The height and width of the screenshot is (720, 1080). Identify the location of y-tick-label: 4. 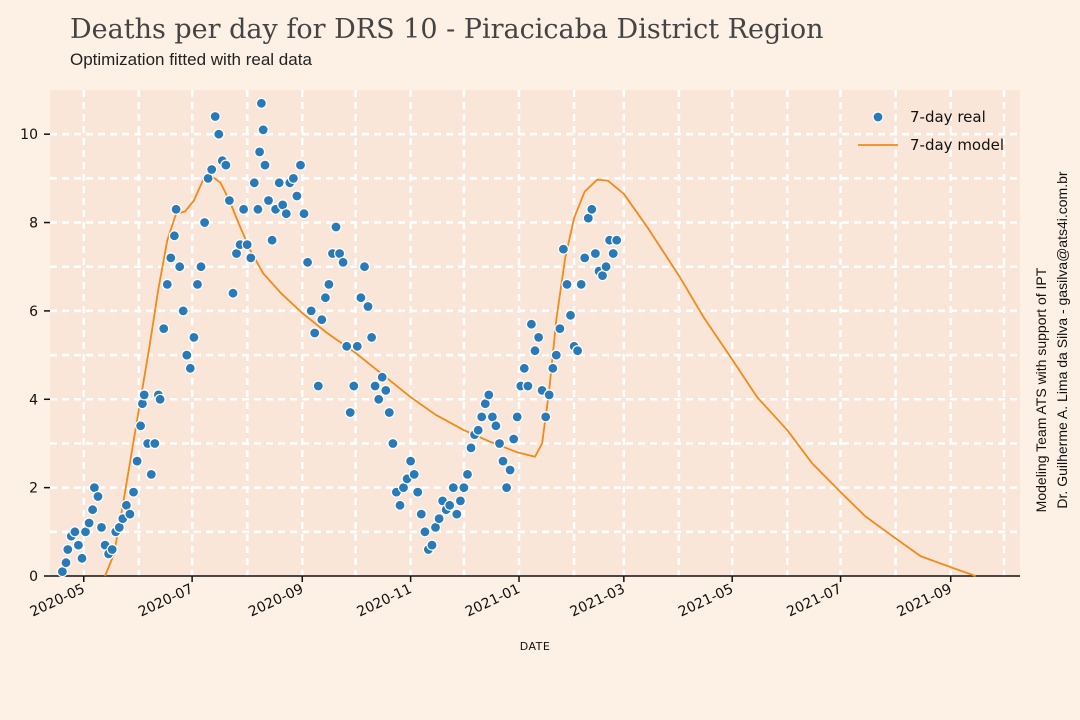
(33, 400).